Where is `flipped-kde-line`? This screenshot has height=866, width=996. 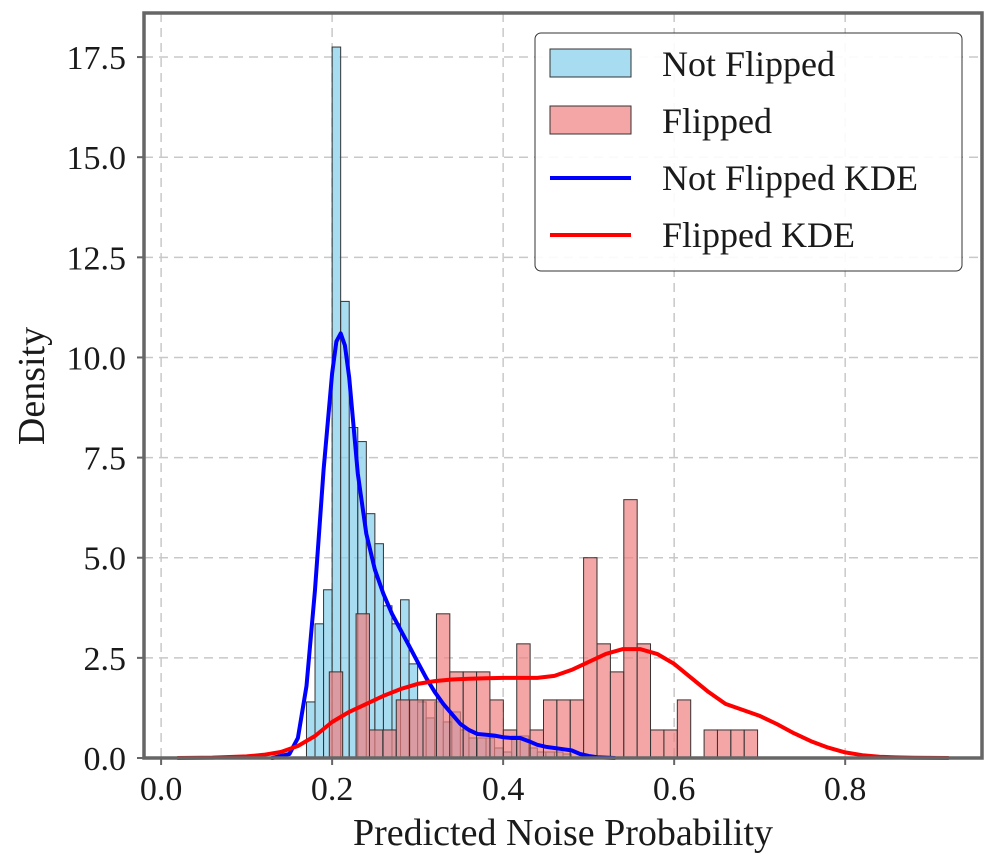
flipped-kde-line is located at coordinates (563, 703).